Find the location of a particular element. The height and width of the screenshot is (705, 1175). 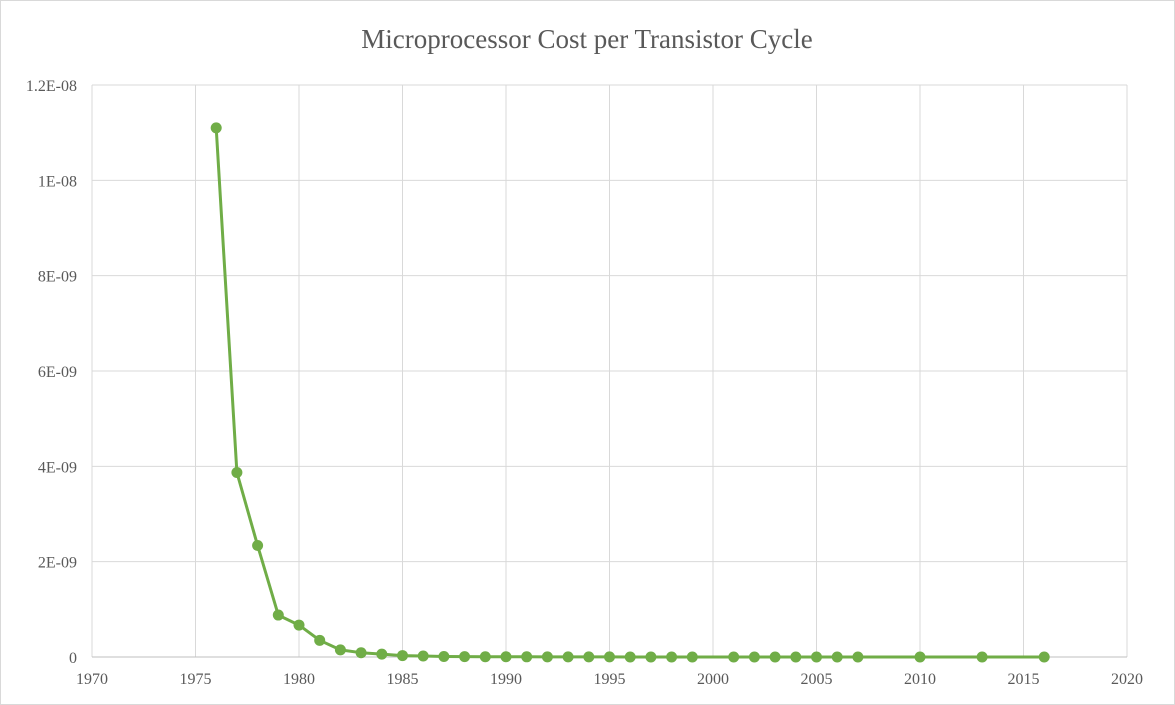

y-axis-ticks: 0 2E-09 4E-09 6E-09 8E-09 1E-08 1.2E-08 is located at coordinates (51, 372).